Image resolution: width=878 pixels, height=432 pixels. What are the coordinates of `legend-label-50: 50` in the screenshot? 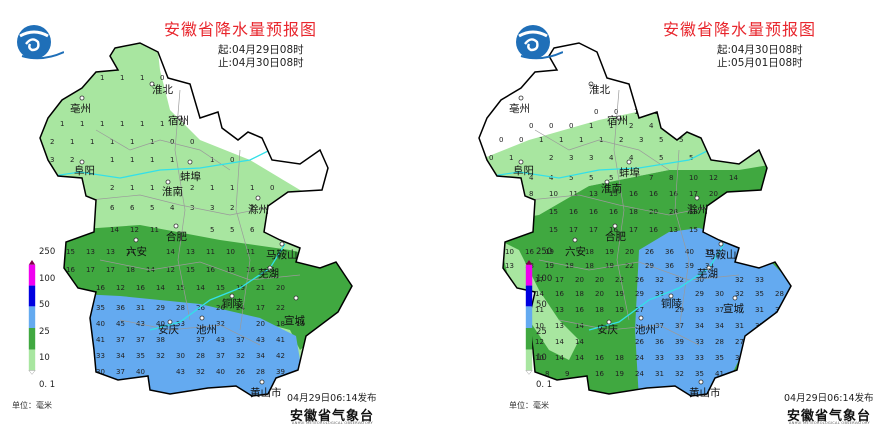 It's located at (44, 305).